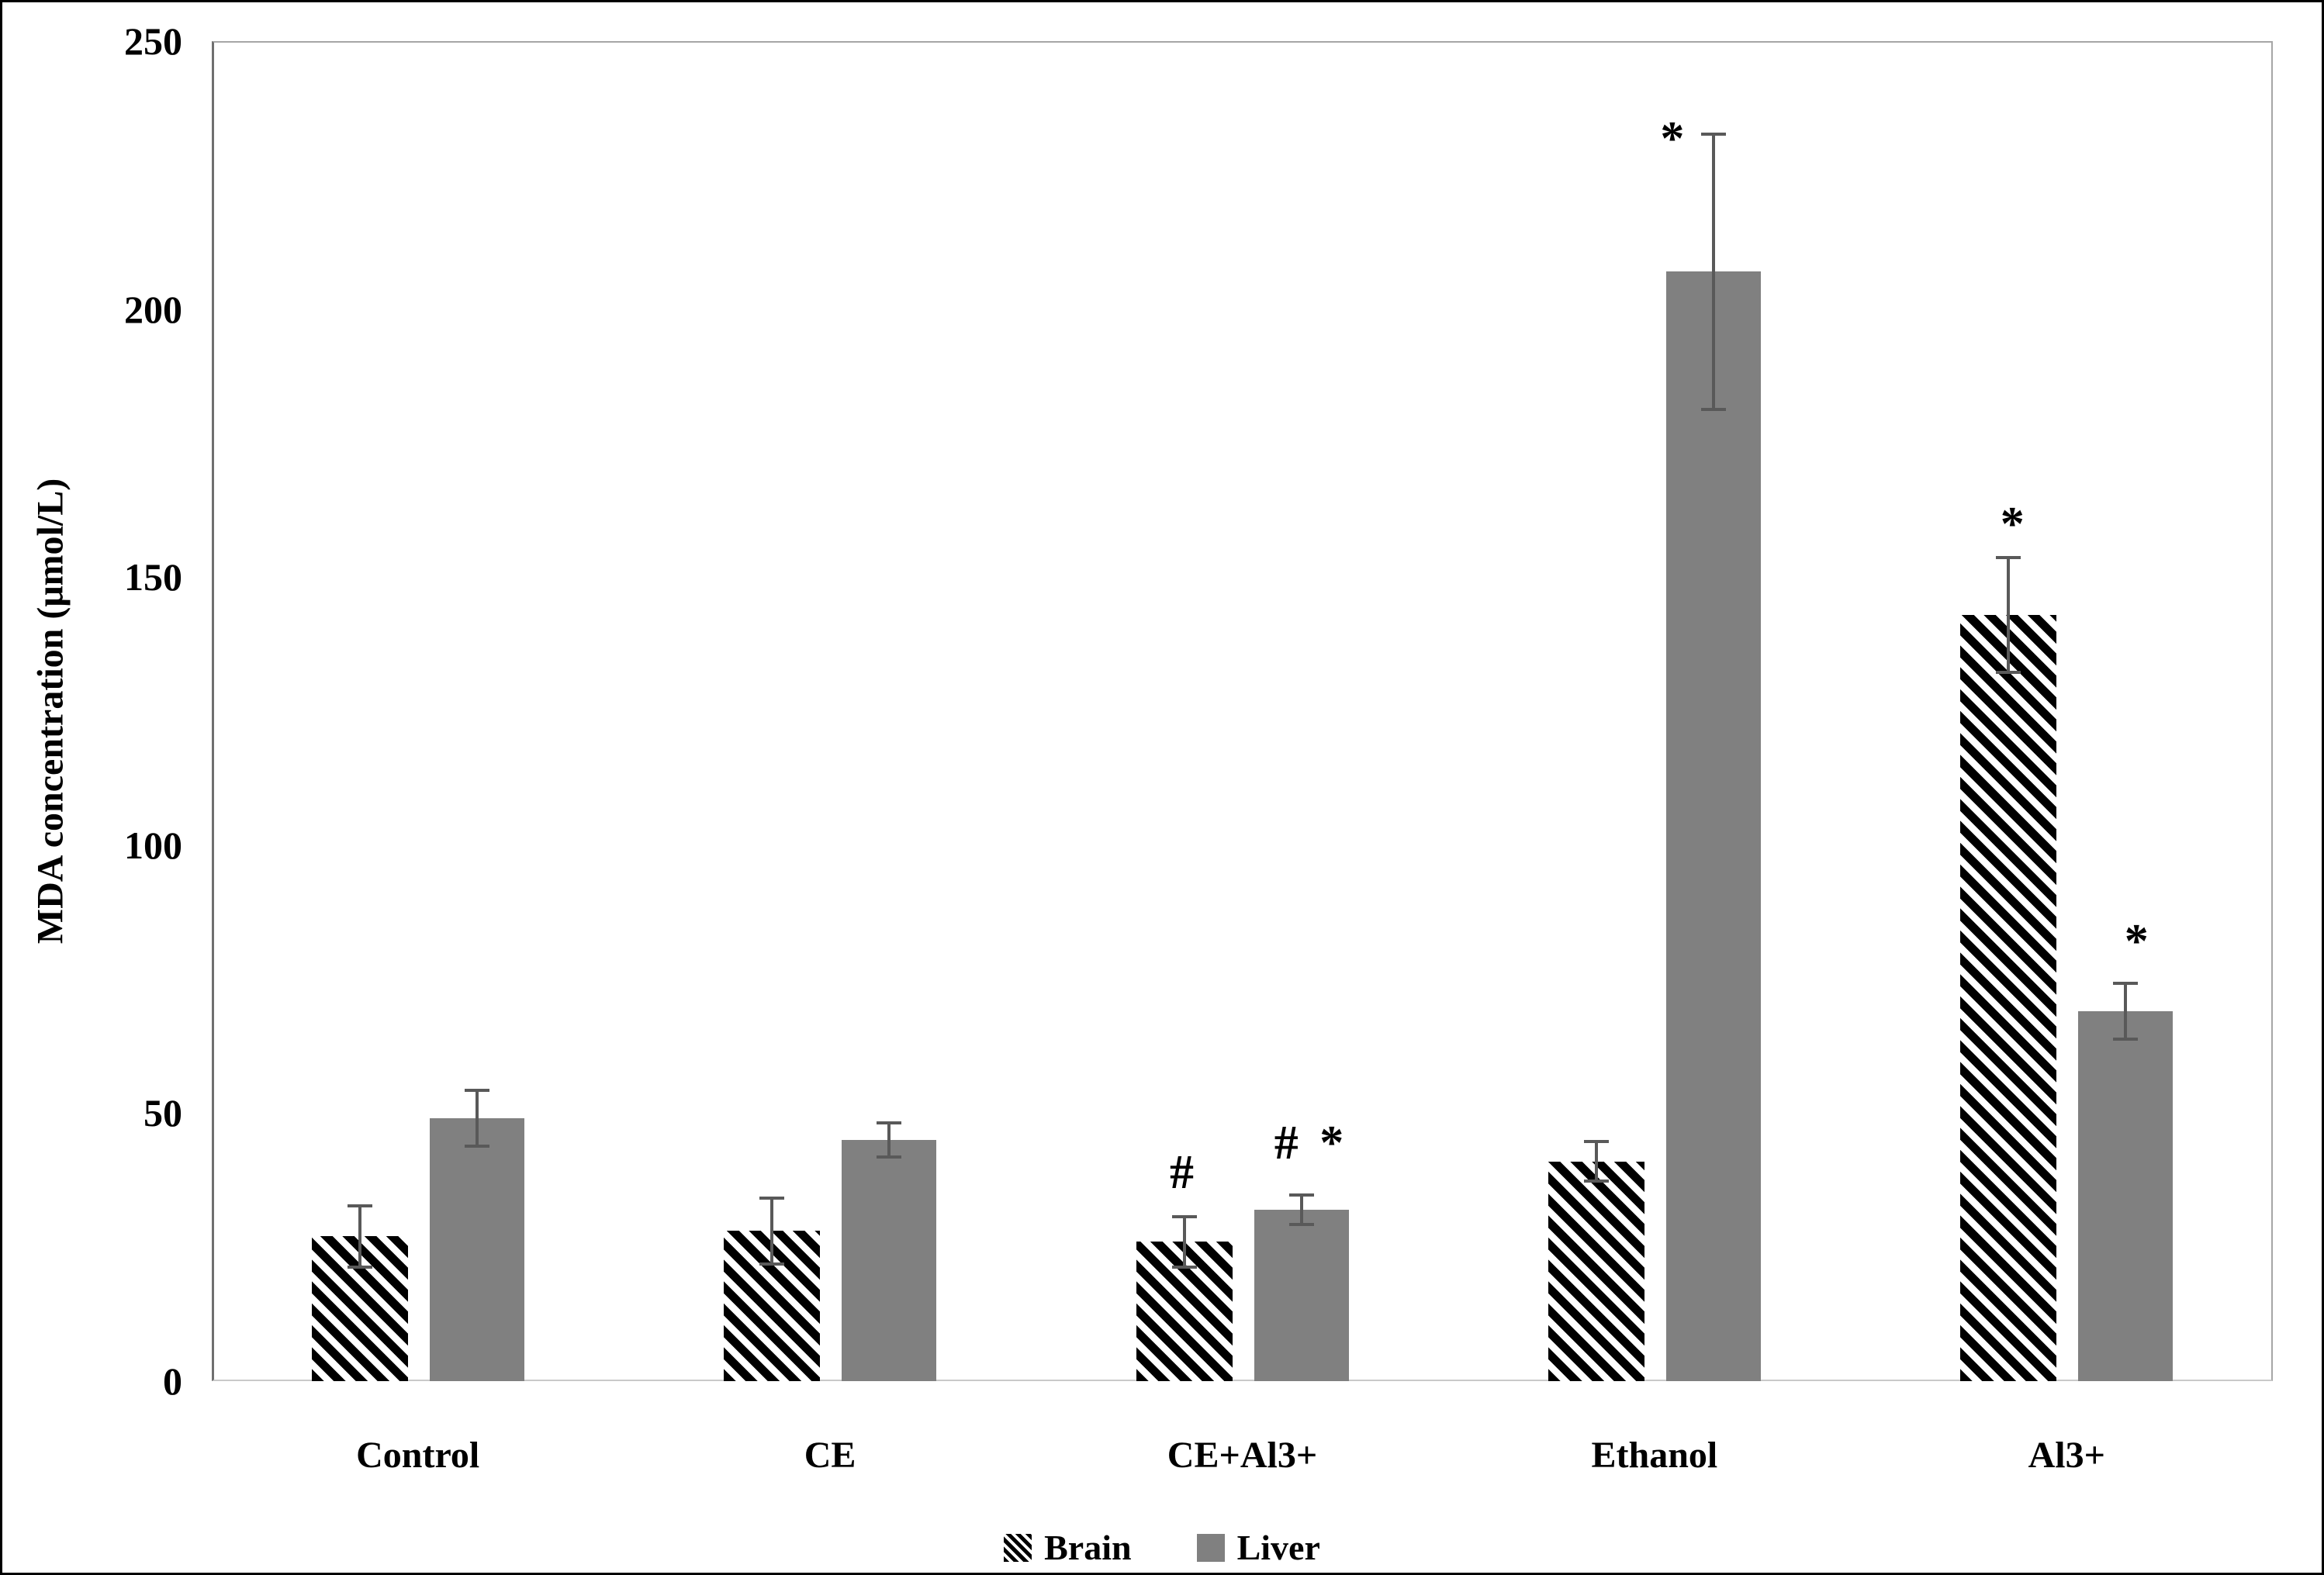 The image size is (2324, 1575). I want to click on legend-item-liver: Liver, so click(1258, 1547).